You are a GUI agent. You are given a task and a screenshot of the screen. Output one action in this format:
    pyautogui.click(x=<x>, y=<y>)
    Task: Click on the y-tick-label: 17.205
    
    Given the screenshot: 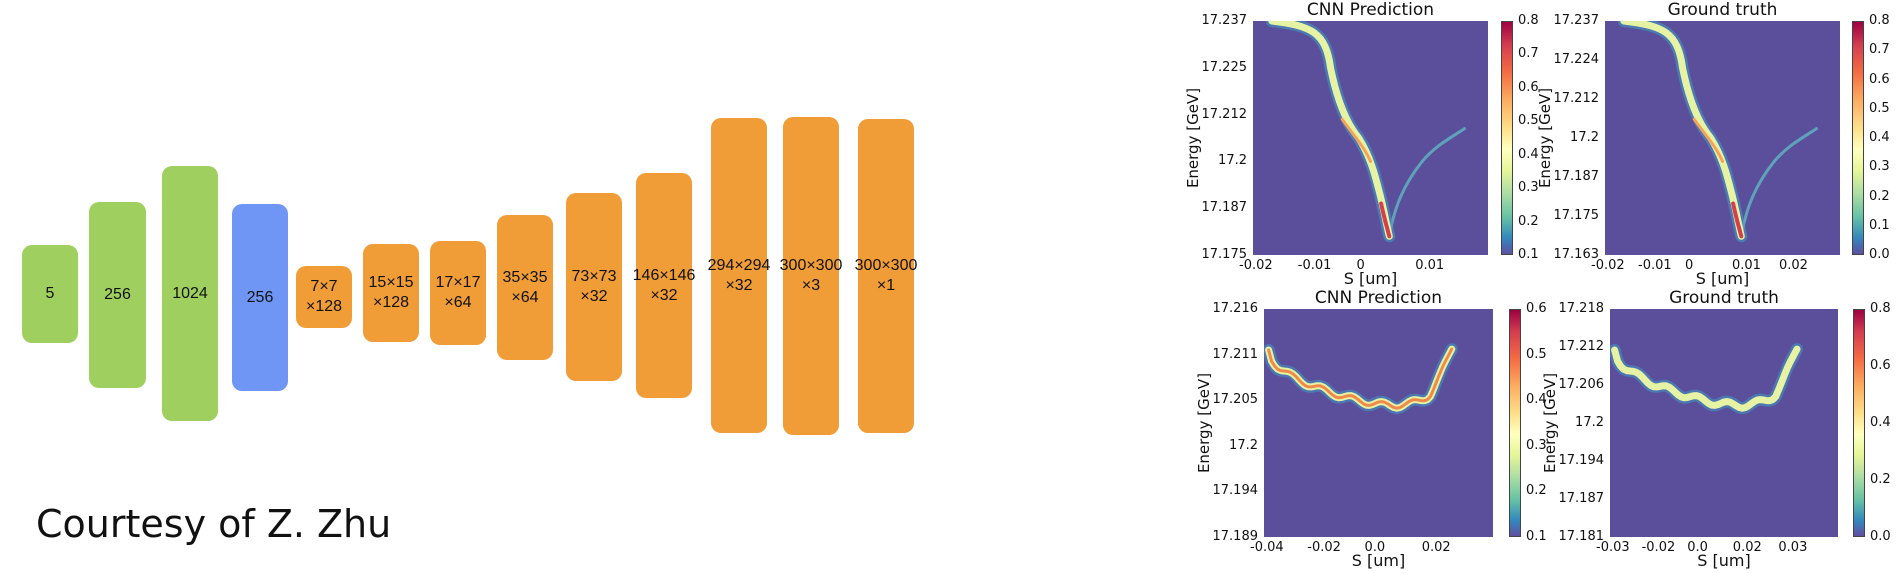 What is the action you would take?
    pyautogui.click(x=1235, y=400)
    